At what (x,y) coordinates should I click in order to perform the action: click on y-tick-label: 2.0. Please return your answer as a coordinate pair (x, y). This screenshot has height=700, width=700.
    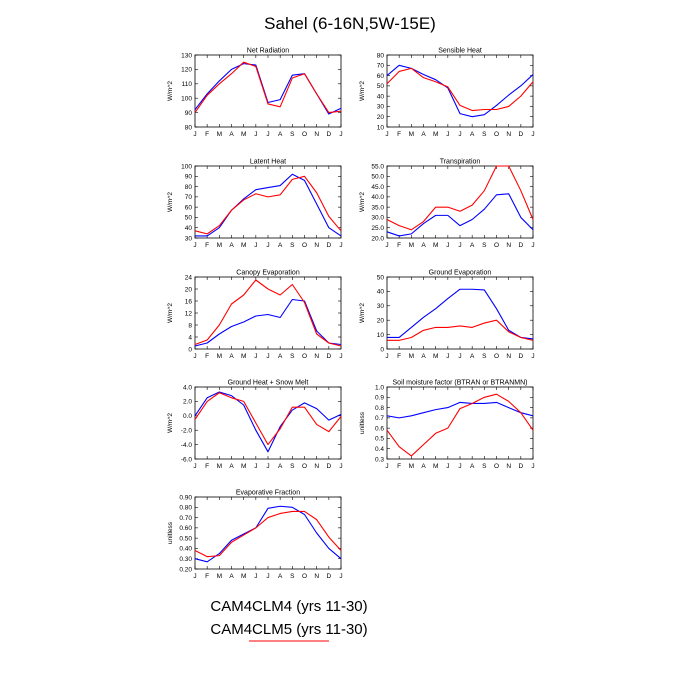
    Looking at the image, I should click on (187, 402).